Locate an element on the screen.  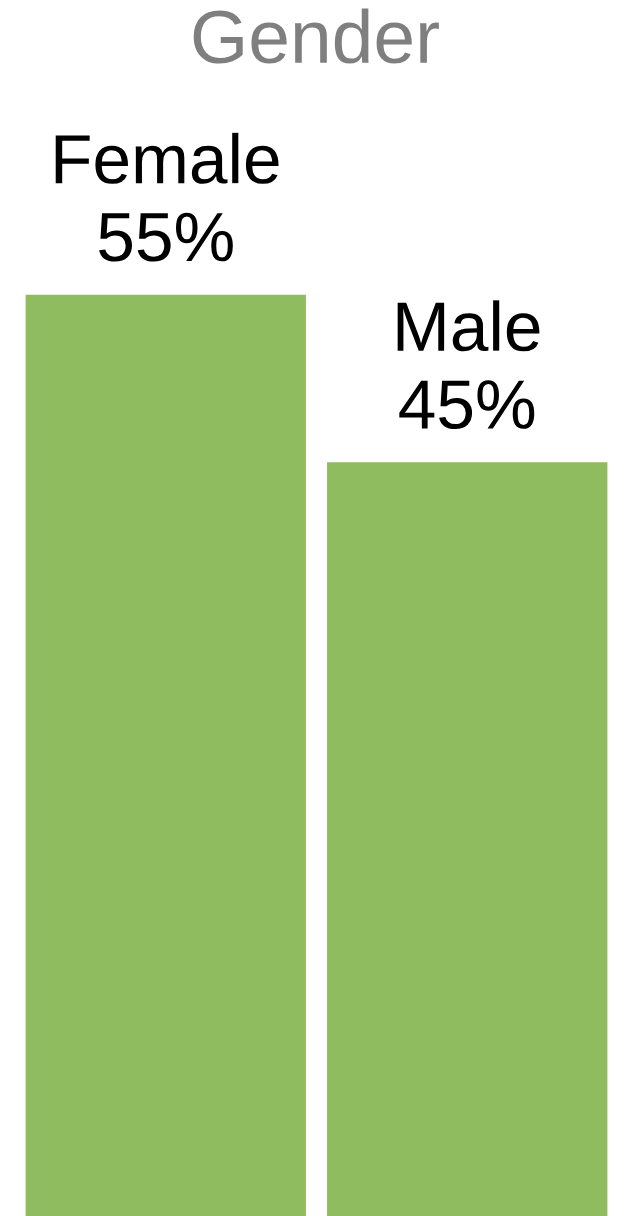
data-label: 45% is located at coordinates (467, 405).